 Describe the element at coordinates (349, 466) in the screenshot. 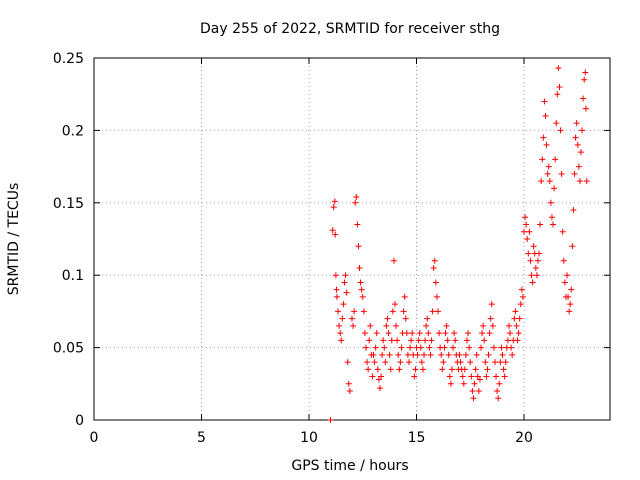

I see `x-axis-label: GPS time / hours` at that location.